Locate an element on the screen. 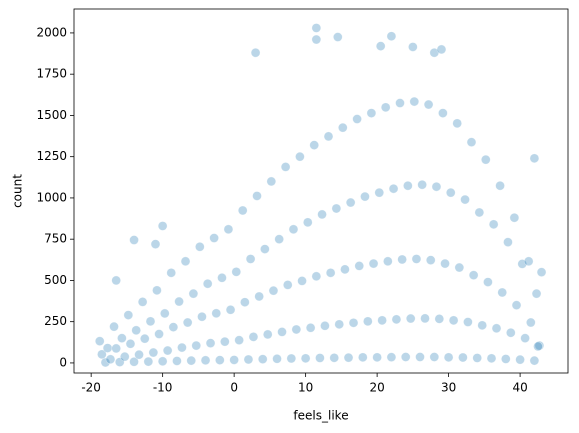 This screenshot has height=433, width=579. y-axis-label: count is located at coordinates (18, 191).